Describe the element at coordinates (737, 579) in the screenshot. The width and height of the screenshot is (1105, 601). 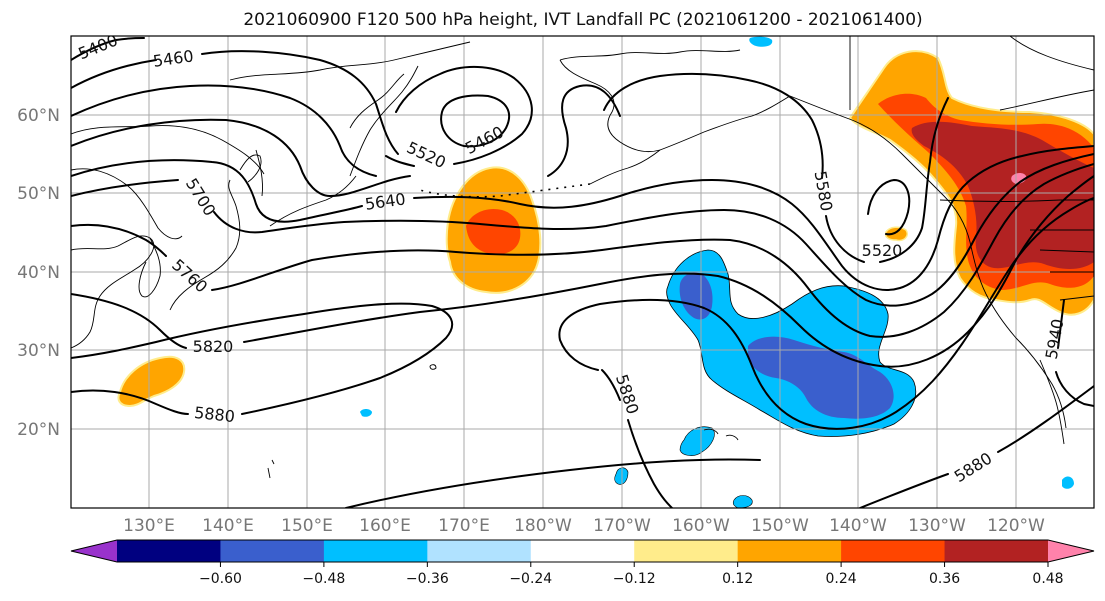
I see `colorbar-tick-label: 0.12` at that location.